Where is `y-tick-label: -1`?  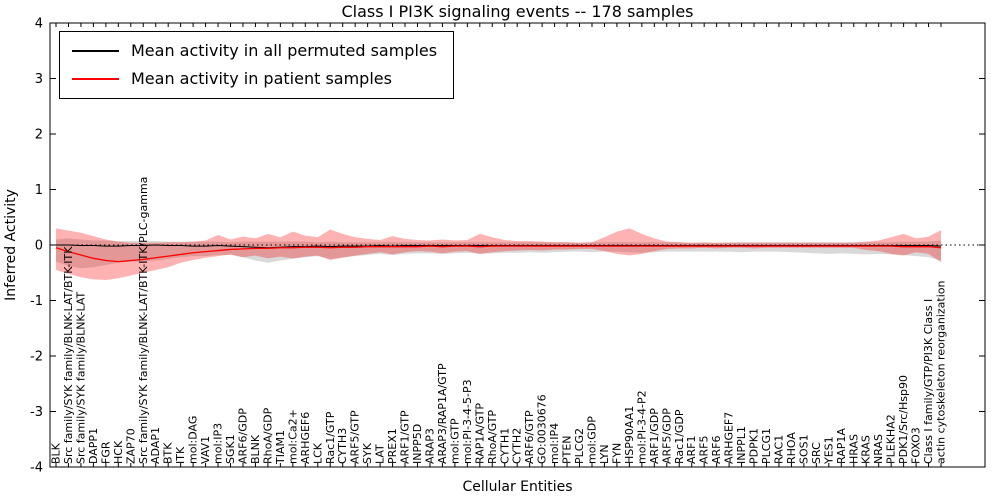
y-tick-label: -1 is located at coordinates (36, 301).